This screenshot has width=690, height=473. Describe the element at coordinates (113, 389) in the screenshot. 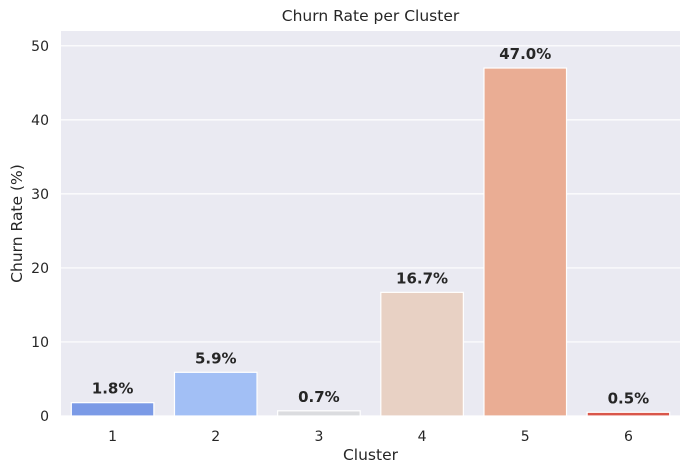

I see `data-label: 1.8%` at that location.